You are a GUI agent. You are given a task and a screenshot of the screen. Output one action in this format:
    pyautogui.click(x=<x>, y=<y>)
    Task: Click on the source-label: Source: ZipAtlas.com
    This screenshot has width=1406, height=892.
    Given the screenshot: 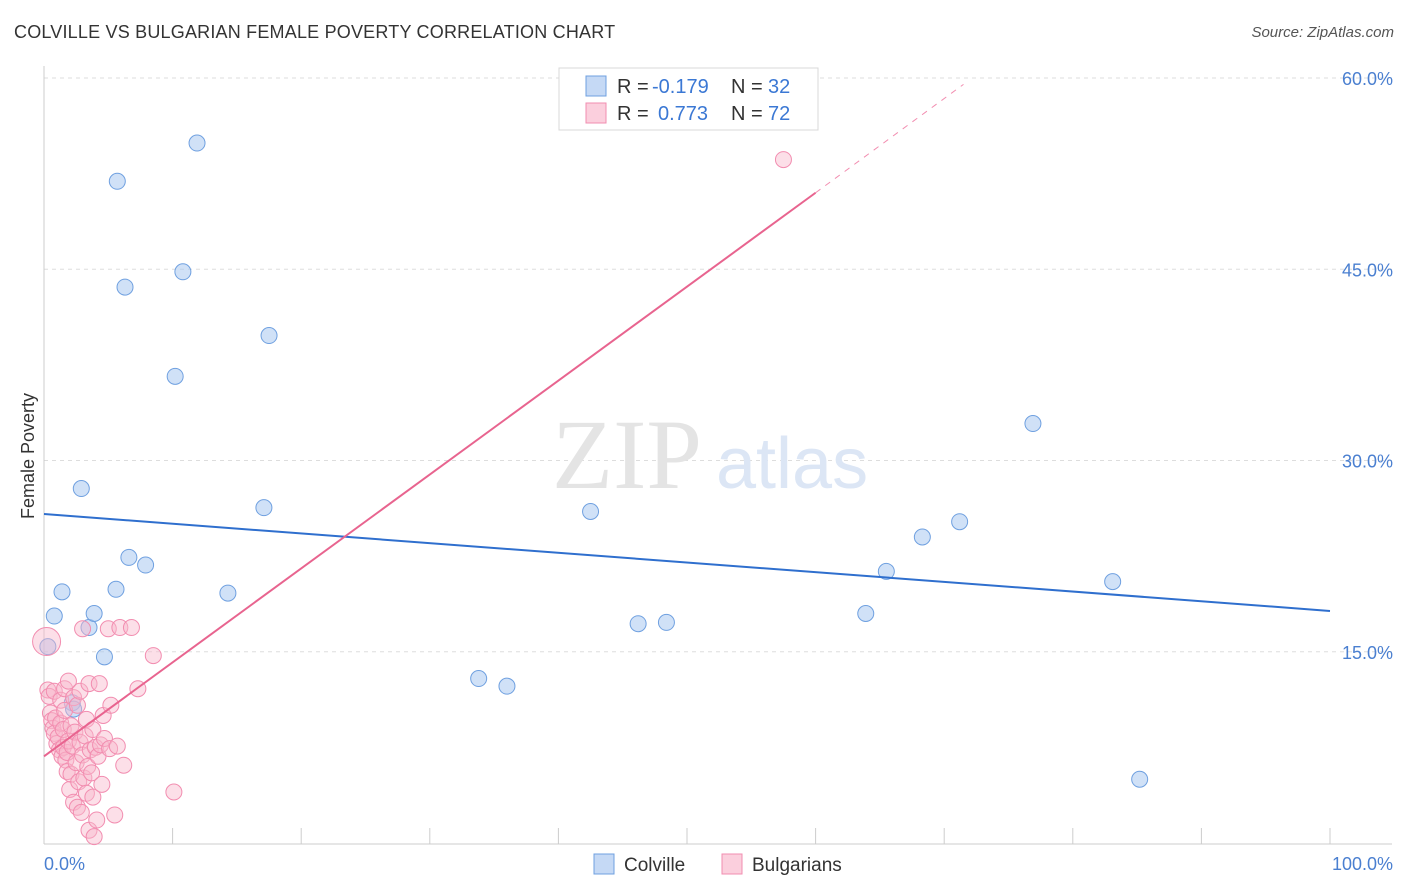 What is the action you would take?
    pyautogui.click(x=1322, y=32)
    